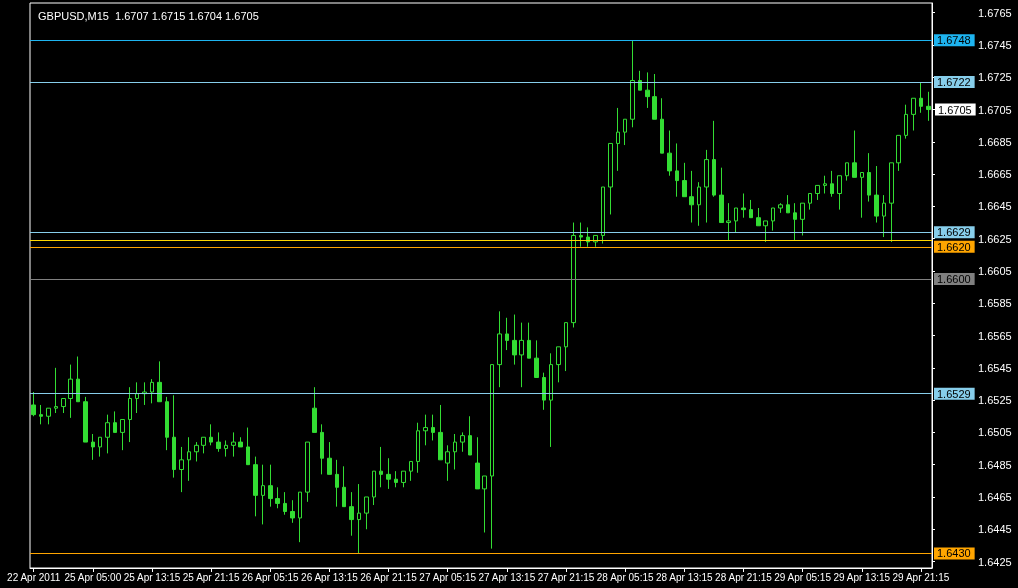 This screenshot has width=1018, height=588. What do you see at coordinates (995, 109) in the screenshot?
I see `y-tick-label: 1.6705` at bounding box center [995, 109].